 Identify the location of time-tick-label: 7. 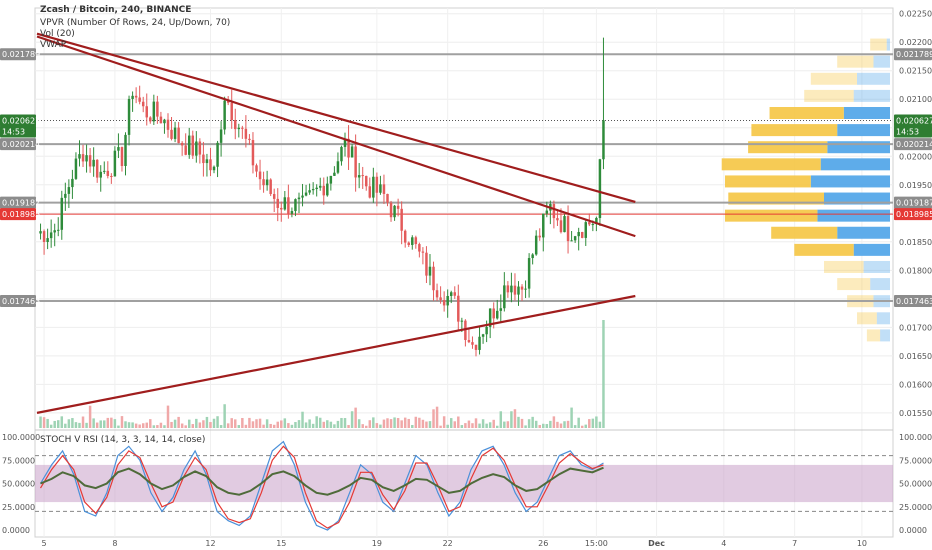
(794, 543).